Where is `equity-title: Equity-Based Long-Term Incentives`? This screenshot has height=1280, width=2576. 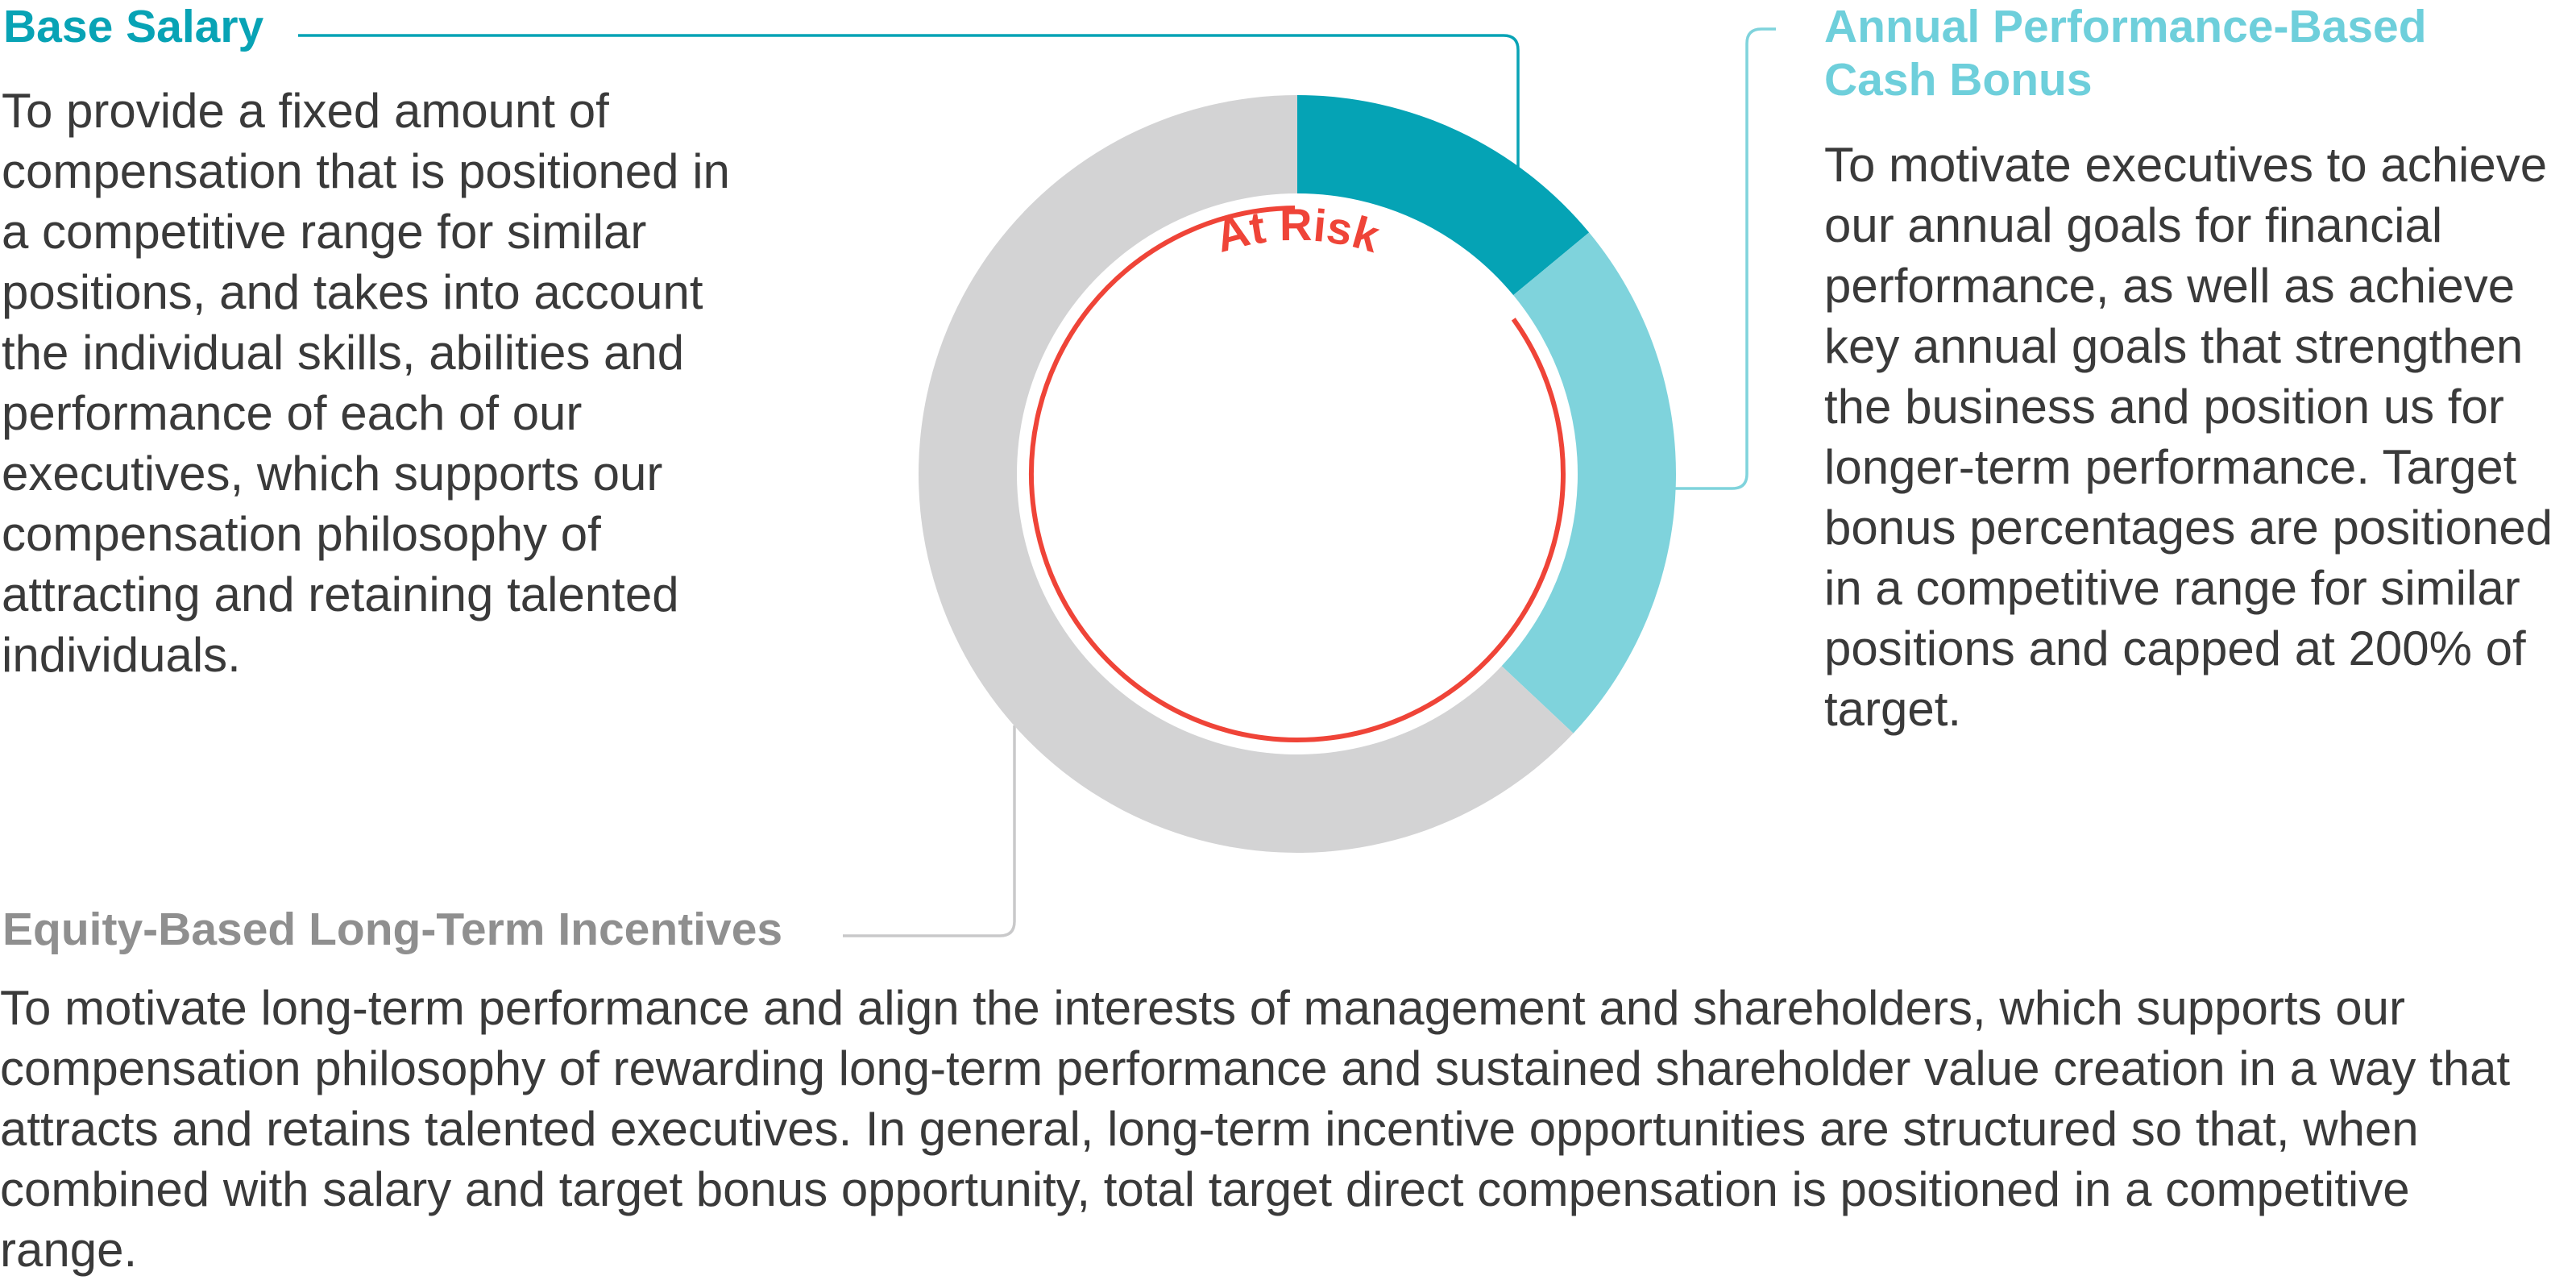
equity-title: Equity-Based Long-Term Incentives is located at coordinates (392, 930).